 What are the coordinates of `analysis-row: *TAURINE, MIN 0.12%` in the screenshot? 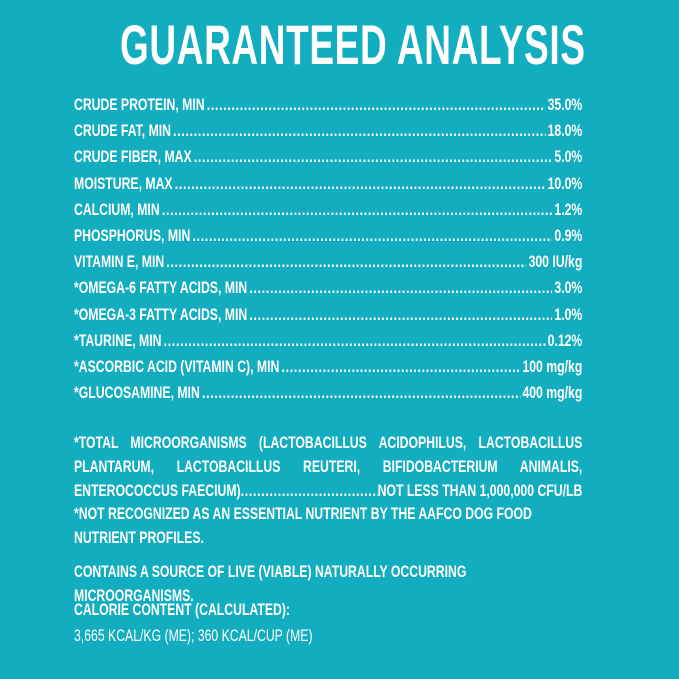 It's located at (328, 341).